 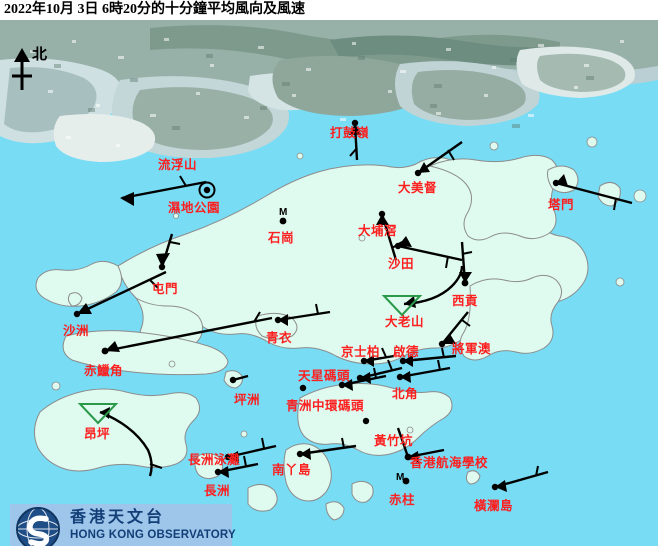 What do you see at coordinates (98, 414) in the screenshot?
I see `marker-triangle-ngong-ping` at bounding box center [98, 414].